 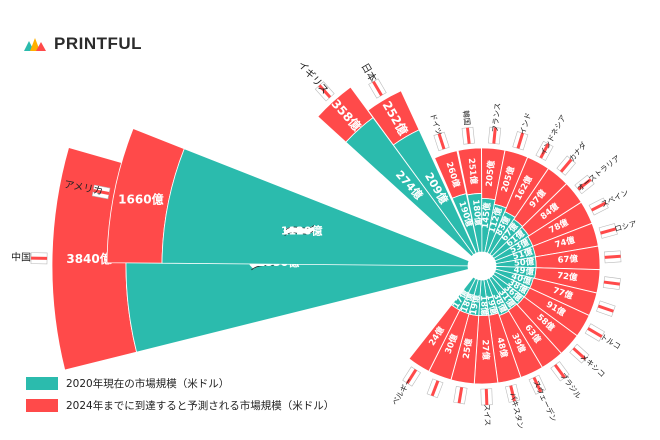 I want to click on turkey-flag-stripe, so click(x=595, y=332).